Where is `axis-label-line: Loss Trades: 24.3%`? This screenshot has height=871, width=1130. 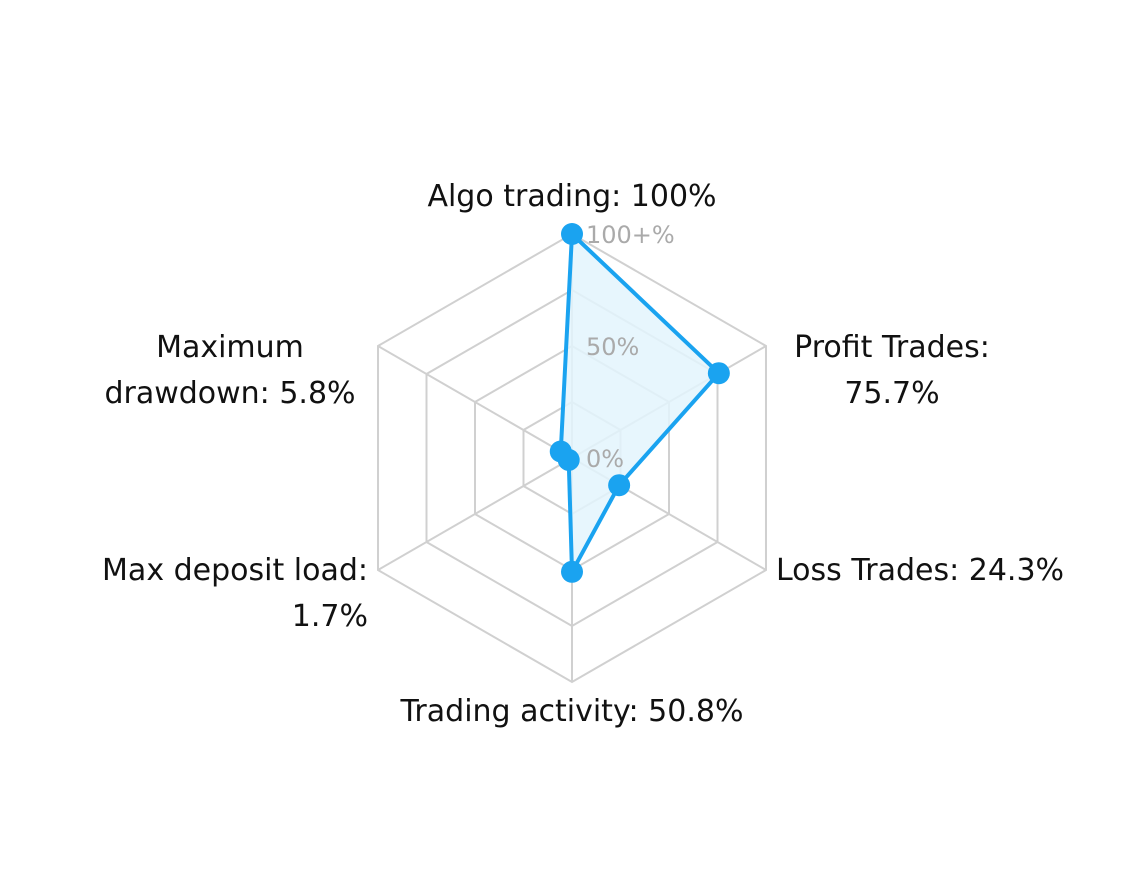
axis-label-line: Loss Trades: 24.3% is located at coordinates (920, 570).